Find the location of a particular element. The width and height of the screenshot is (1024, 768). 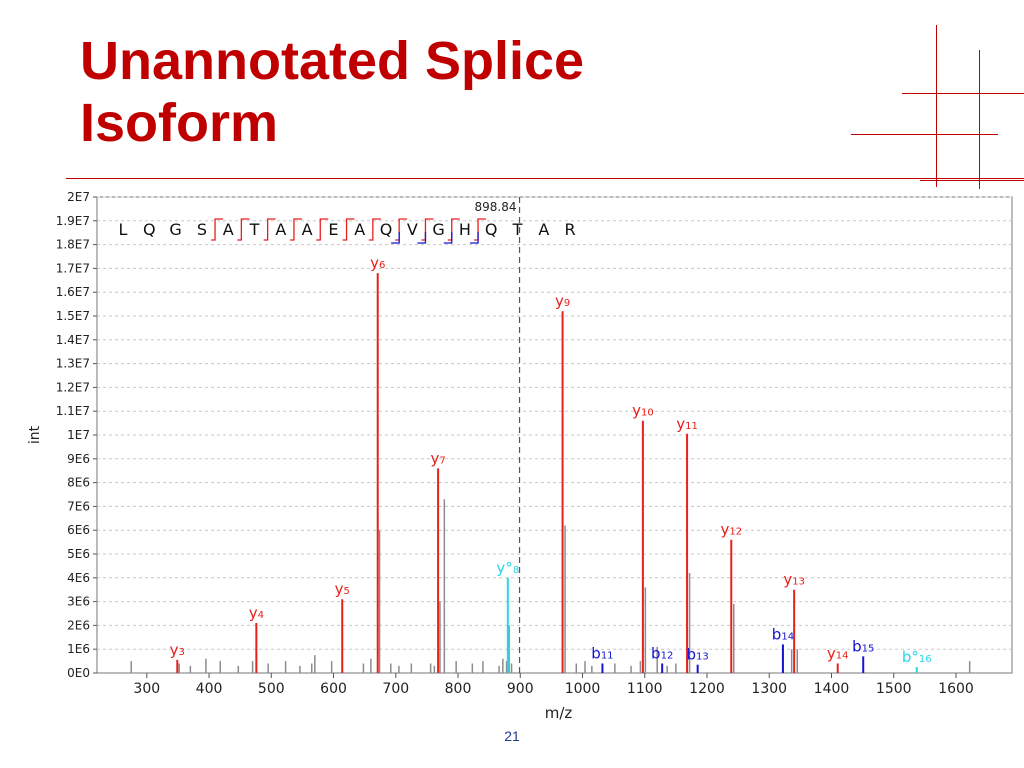

y-tick-label: 2E6 is located at coordinates (78, 625).